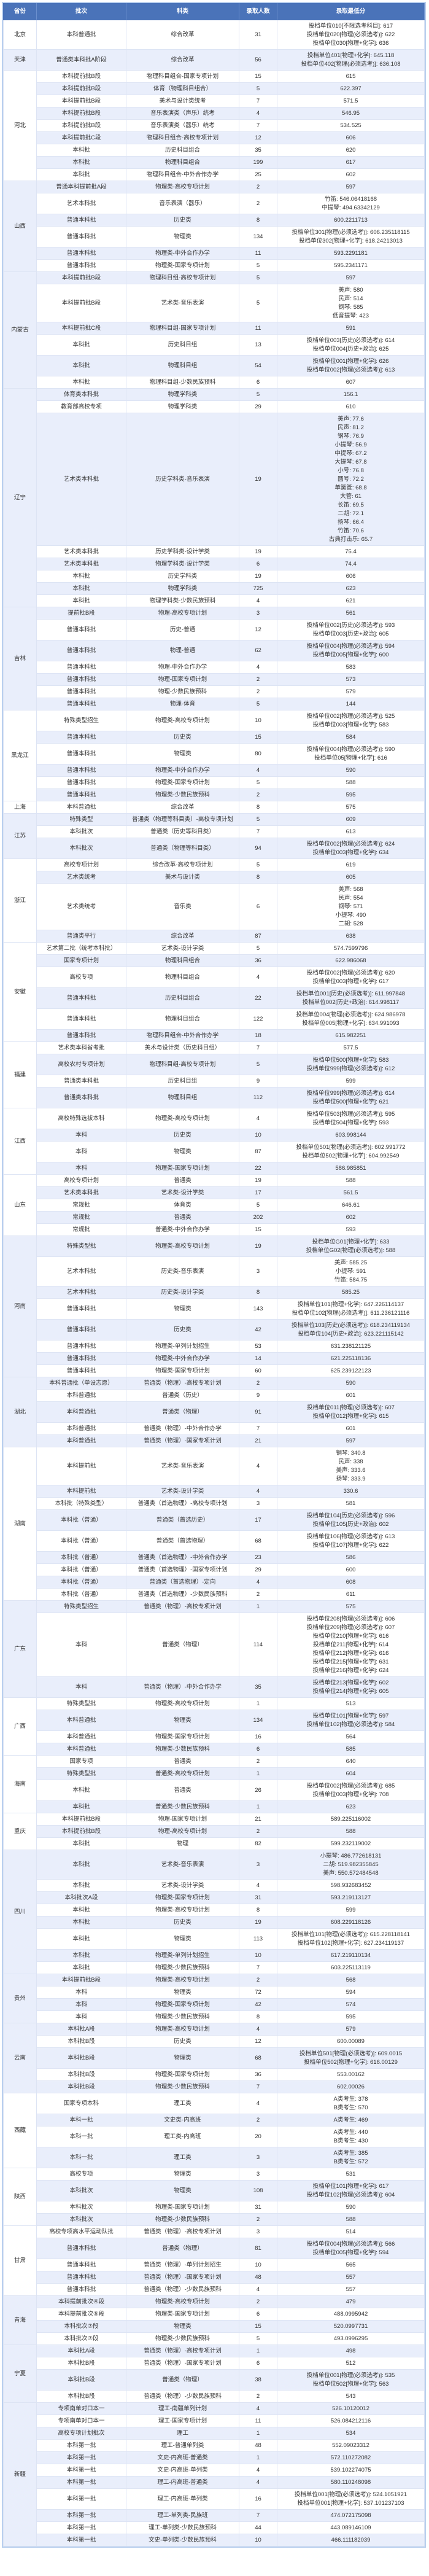 The width and height of the screenshot is (429, 2576). Describe the element at coordinates (214, 1784) in the screenshot. I see `table-row: 海南 国家专项 普通类 2 640` at that location.